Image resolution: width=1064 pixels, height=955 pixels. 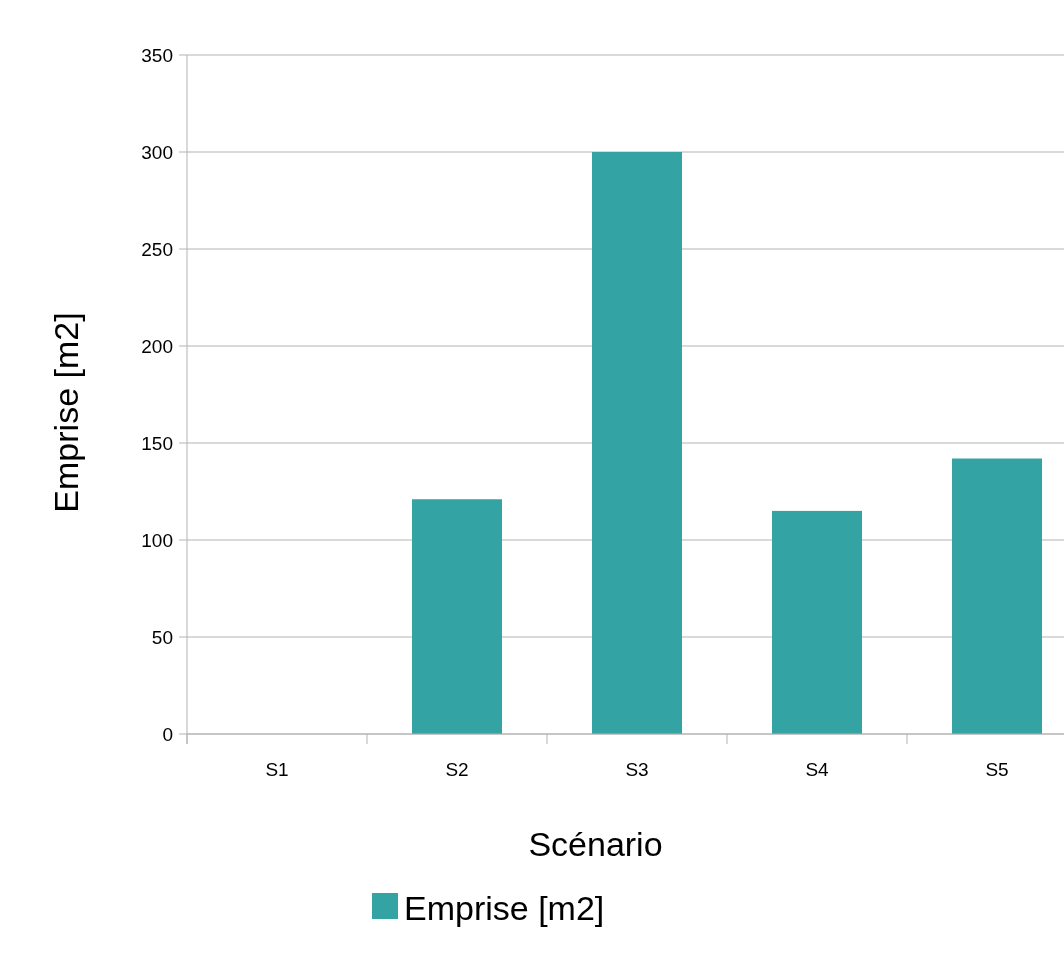 I want to click on y-tick-label: 50, so click(x=162, y=637).